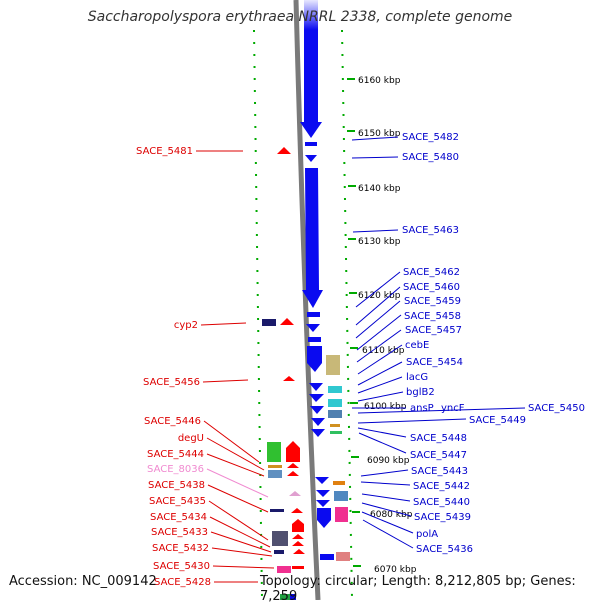  Describe the element at coordinates (417, 345) in the screenshot. I see `gene-label: cebE` at that location.